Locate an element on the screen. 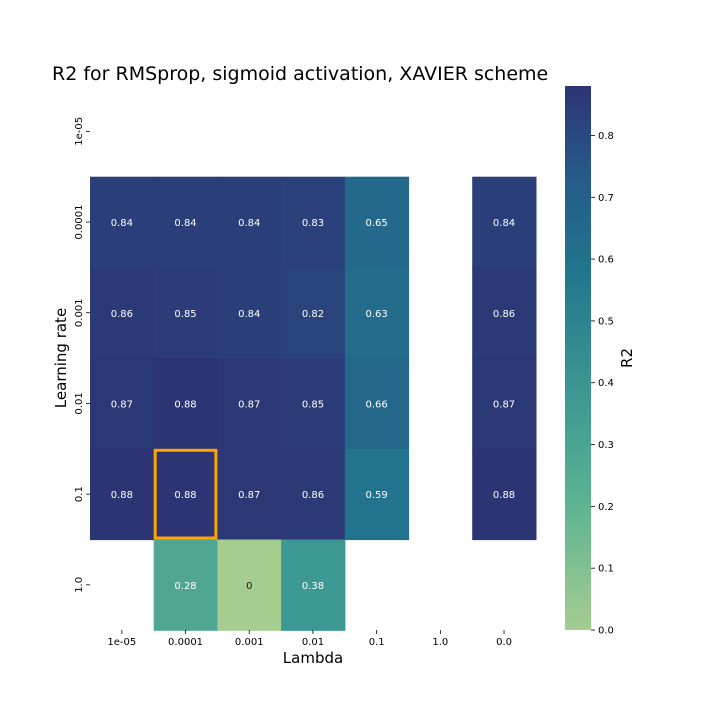 The height and width of the screenshot is (720, 720). cell-value-label: 0.59 is located at coordinates (377, 495).